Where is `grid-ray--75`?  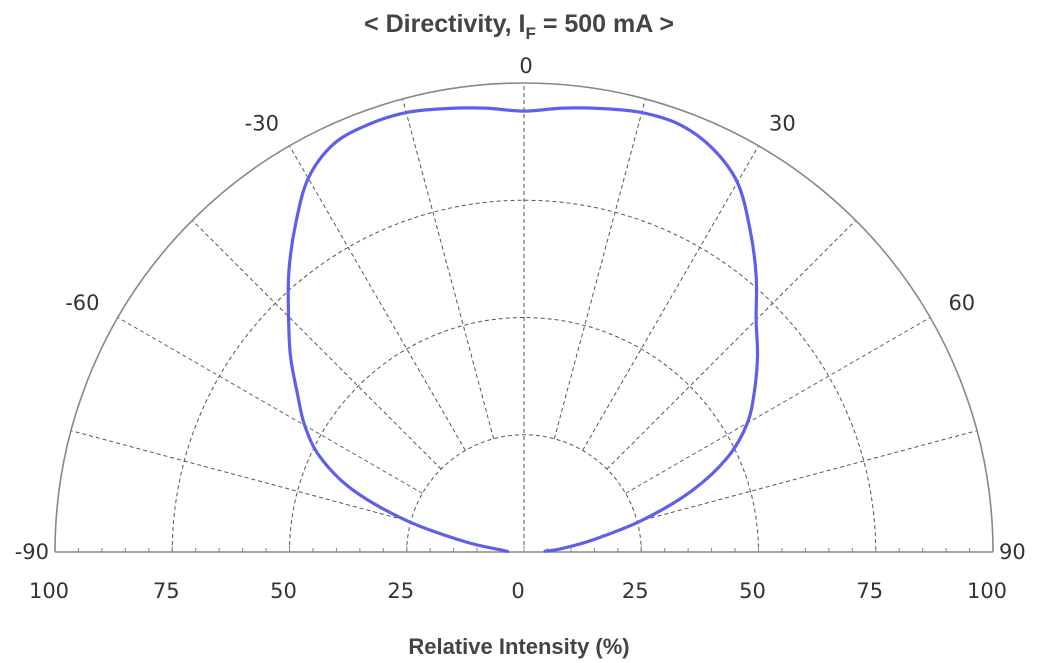
grid-ray--75 is located at coordinates (240, 476).